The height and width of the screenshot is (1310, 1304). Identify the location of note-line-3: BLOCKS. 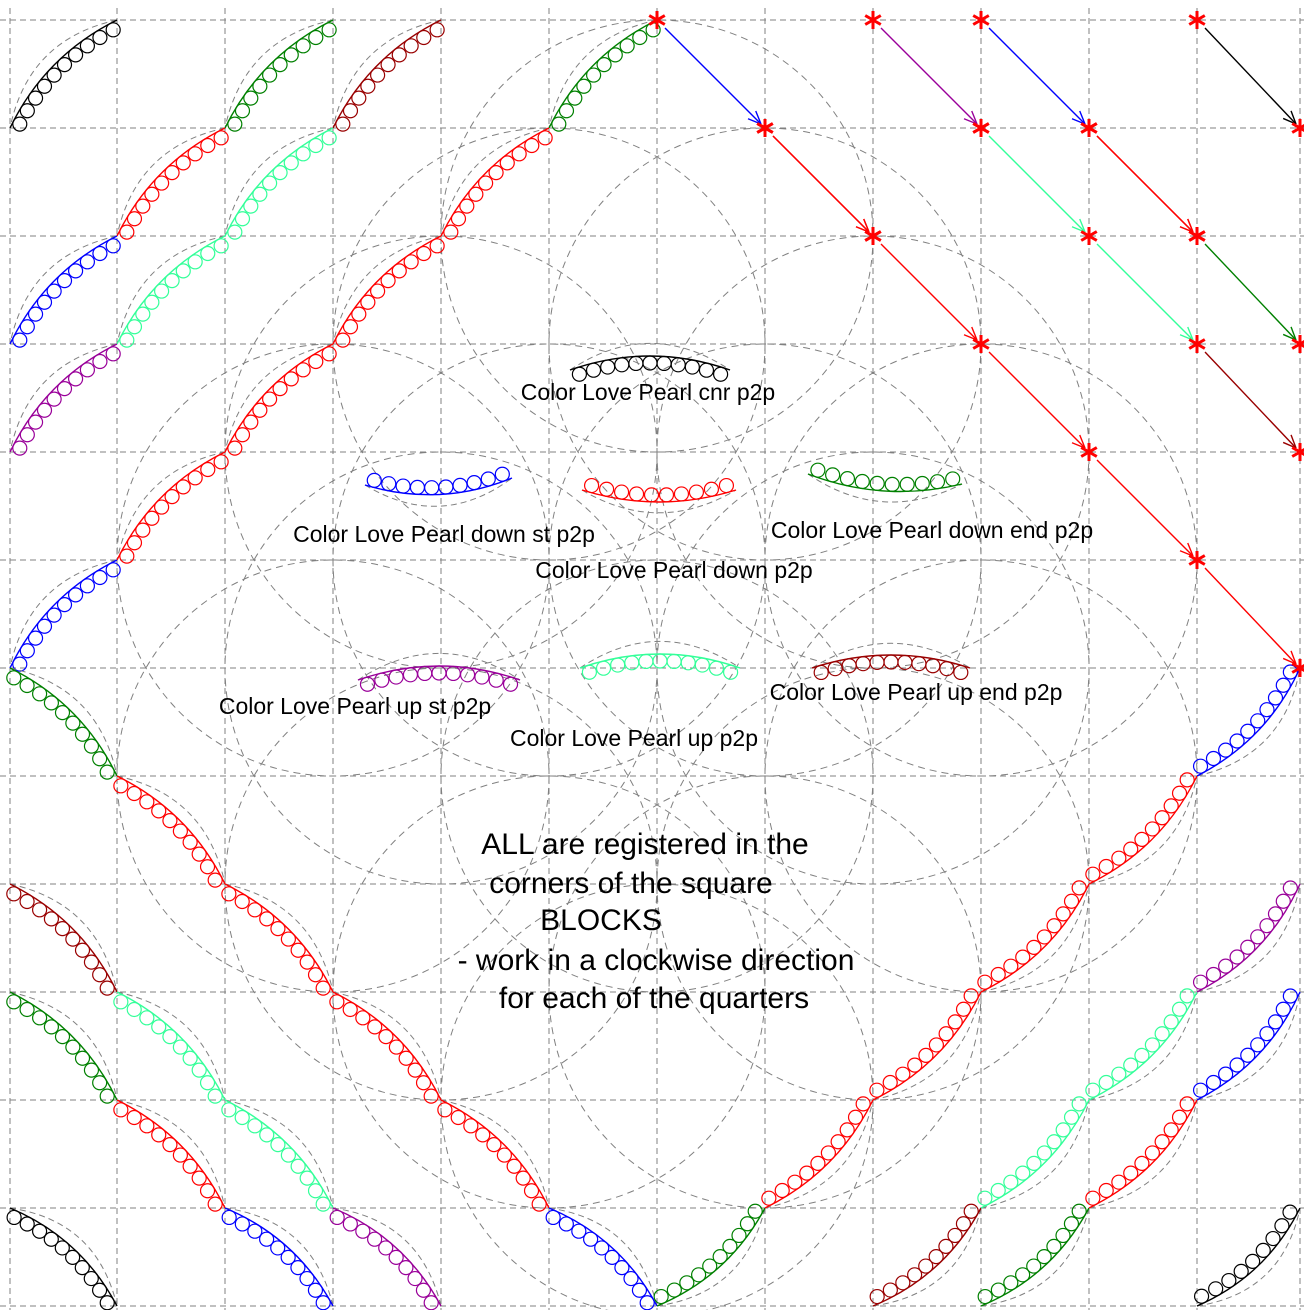
(601, 920).